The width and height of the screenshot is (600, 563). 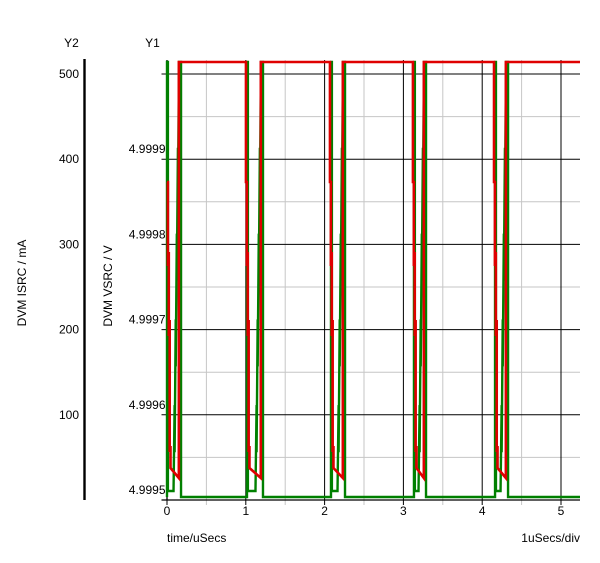 I want to click on x-tick-label: 0, so click(x=167, y=511).